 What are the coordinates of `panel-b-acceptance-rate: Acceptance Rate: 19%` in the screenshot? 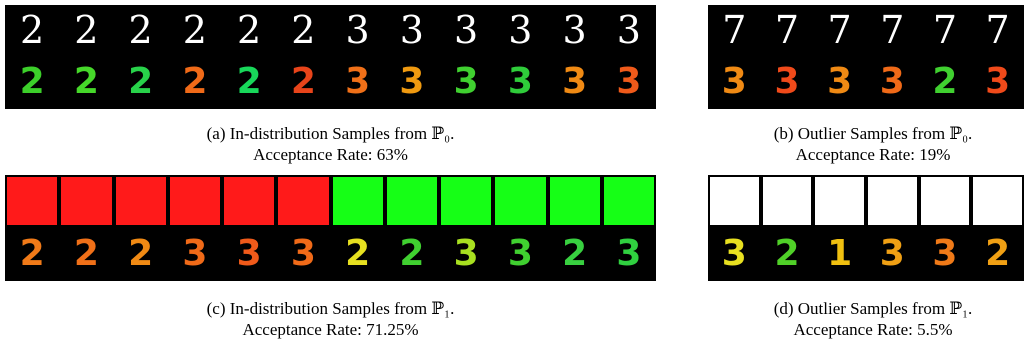 It's located at (873, 154).